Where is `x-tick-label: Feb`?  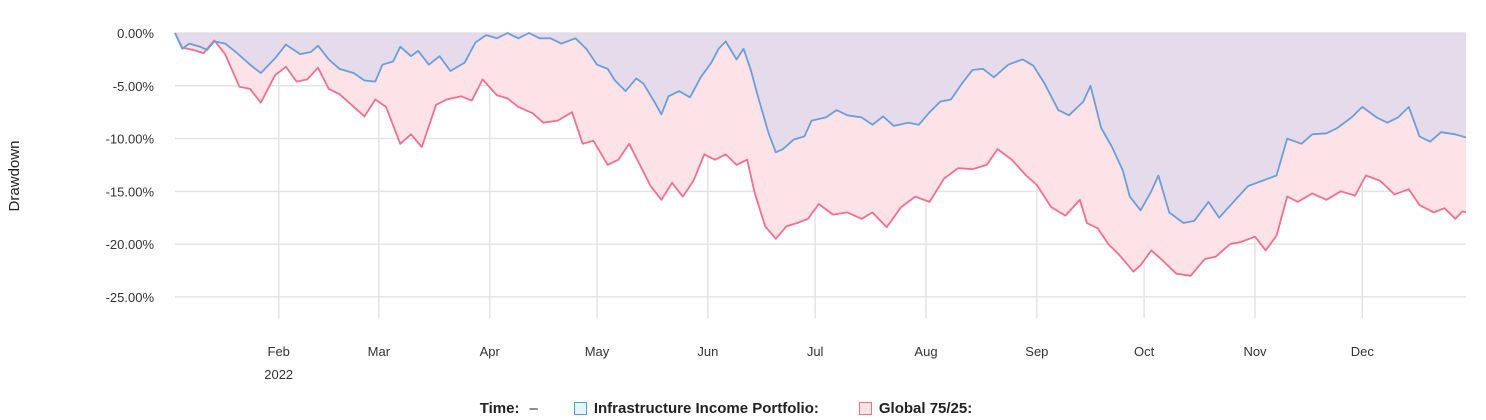 x-tick-label: Feb is located at coordinates (279, 351).